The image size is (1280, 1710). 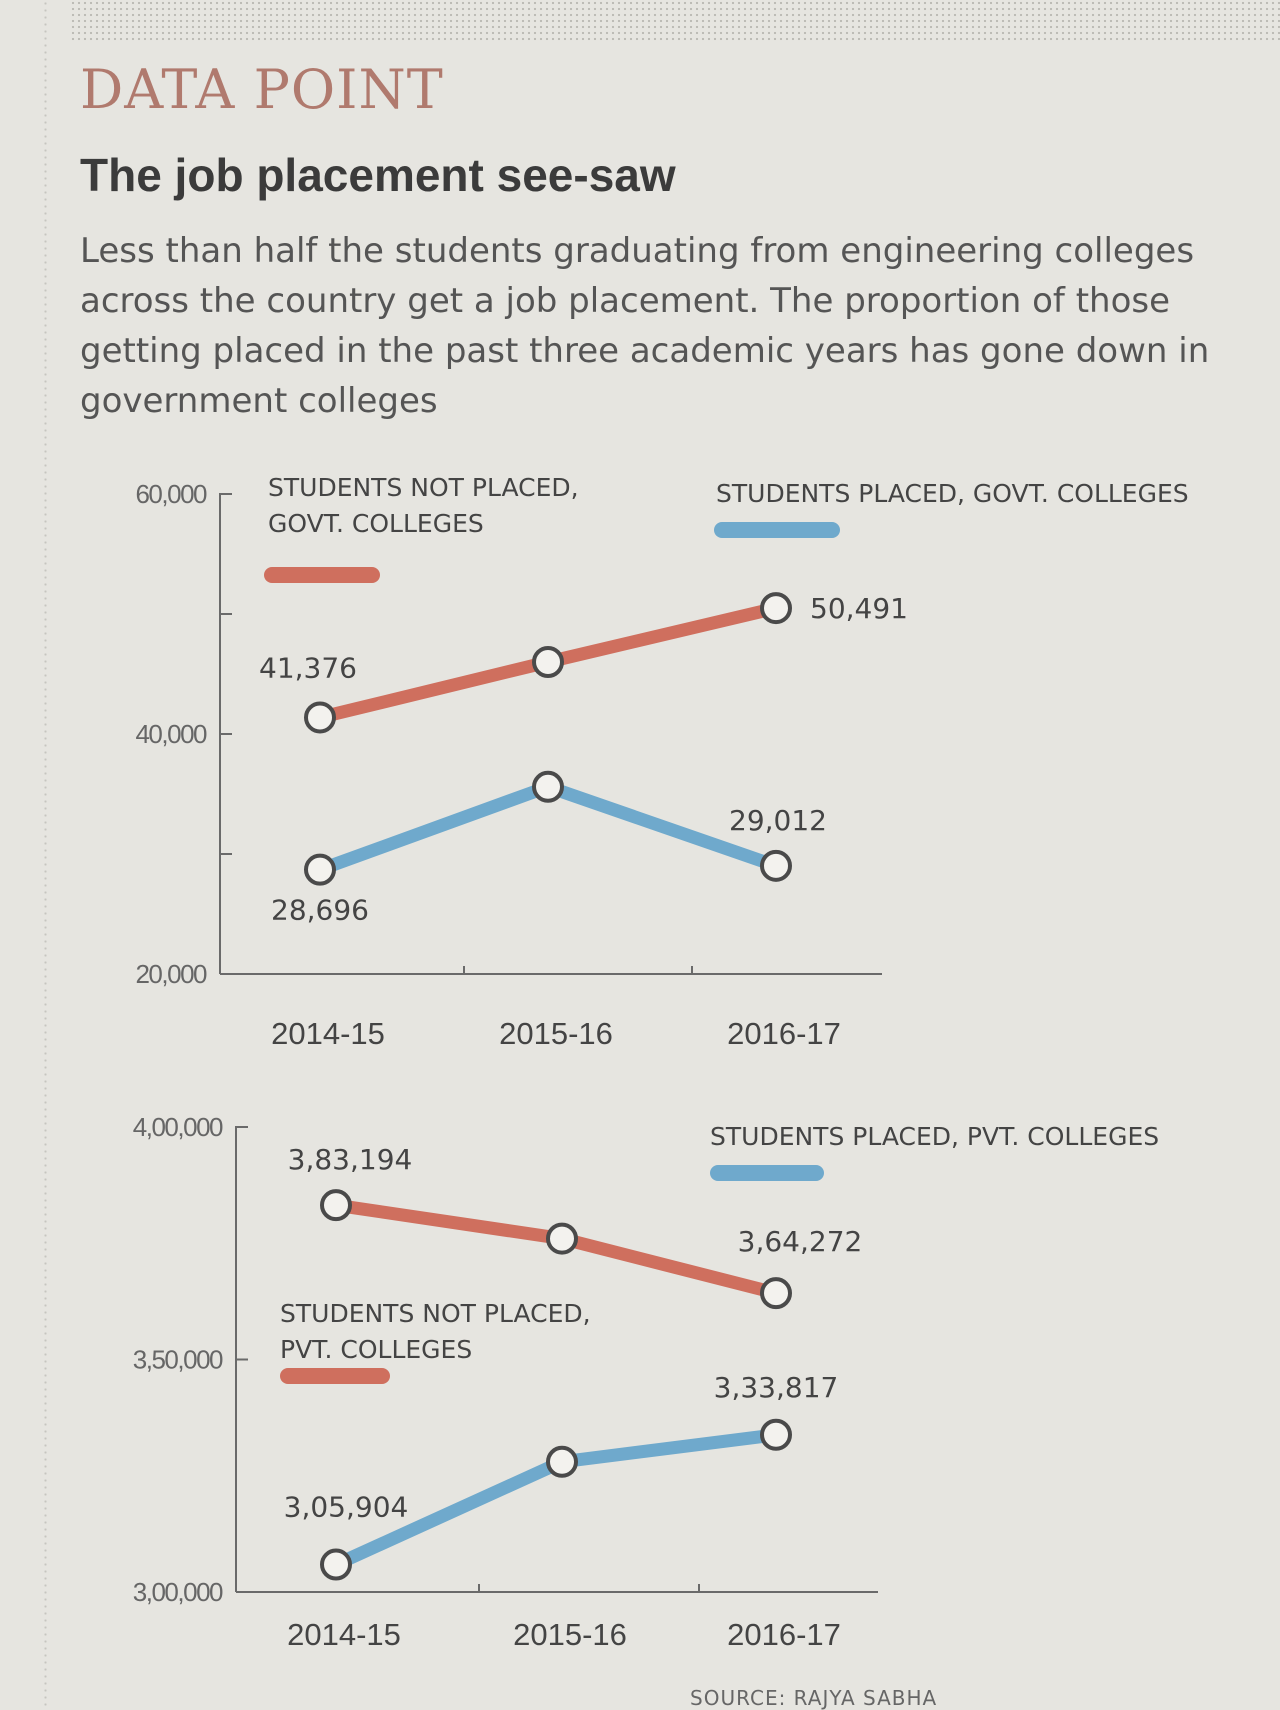 What do you see at coordinates (262, 89) in the screenshot?
I see `section-kicker: DATA POINT` at bounding box center [262, 89].